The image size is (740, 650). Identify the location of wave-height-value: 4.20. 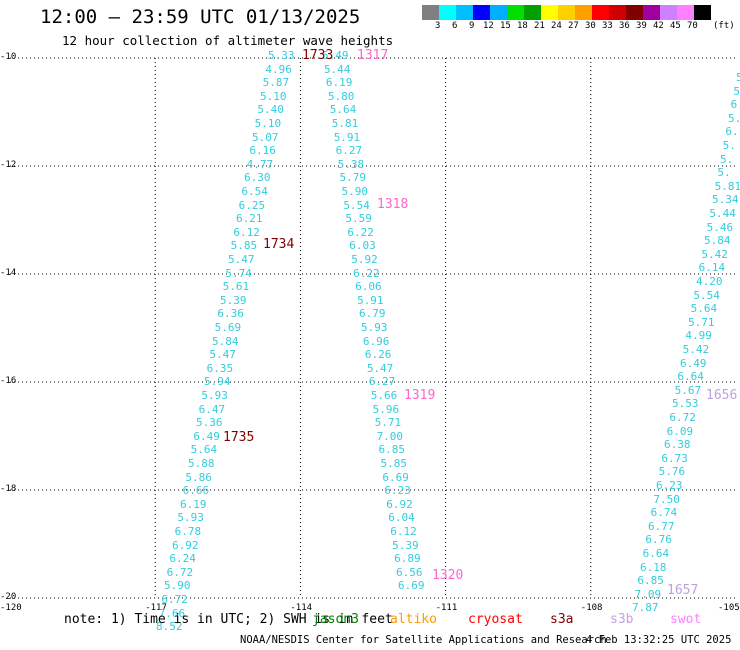
(709, 281).